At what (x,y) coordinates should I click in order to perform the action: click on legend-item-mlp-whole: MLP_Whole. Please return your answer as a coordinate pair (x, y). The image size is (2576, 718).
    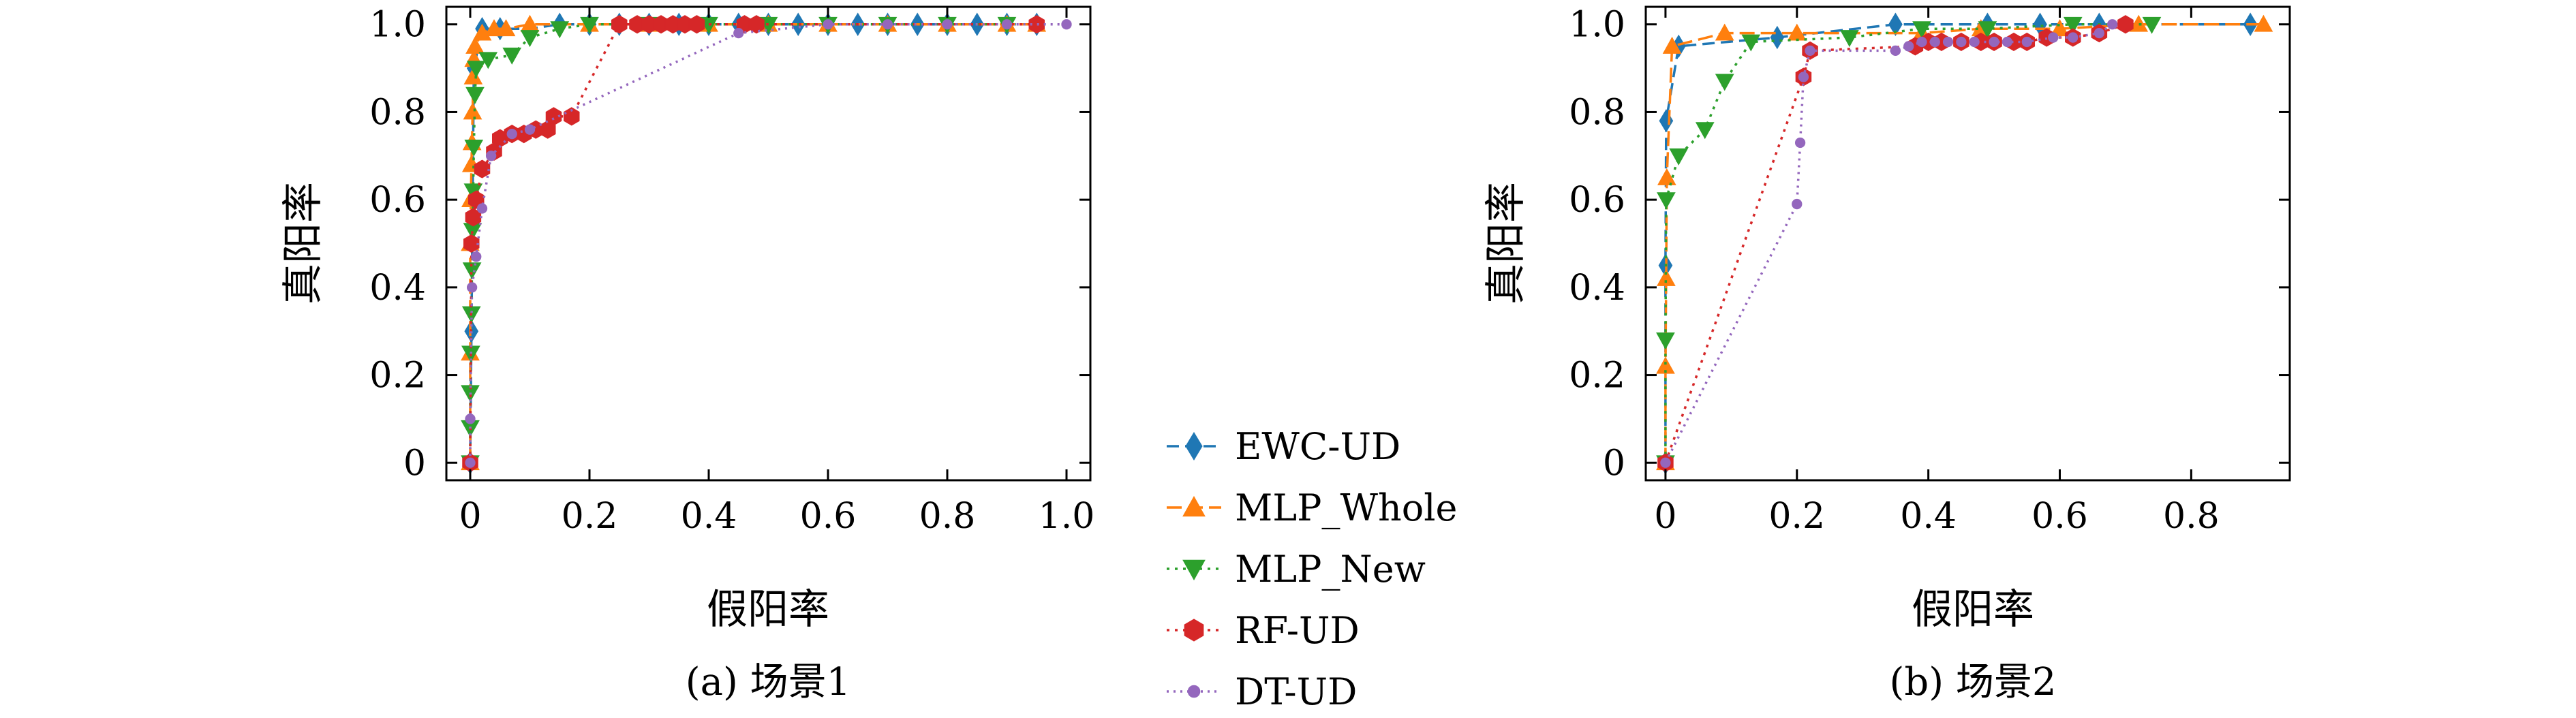
    Looking at the image, I should click on (1312, 508).